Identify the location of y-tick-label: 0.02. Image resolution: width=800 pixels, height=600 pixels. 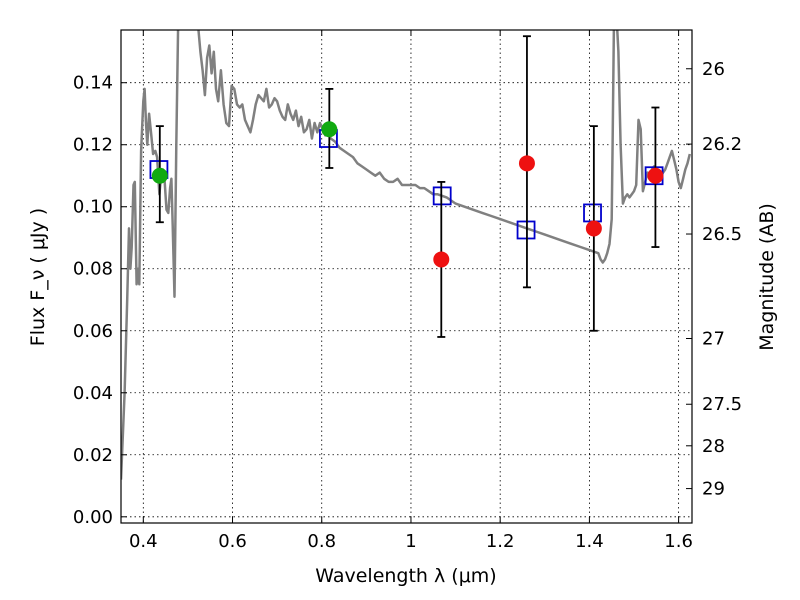
(93, 455).